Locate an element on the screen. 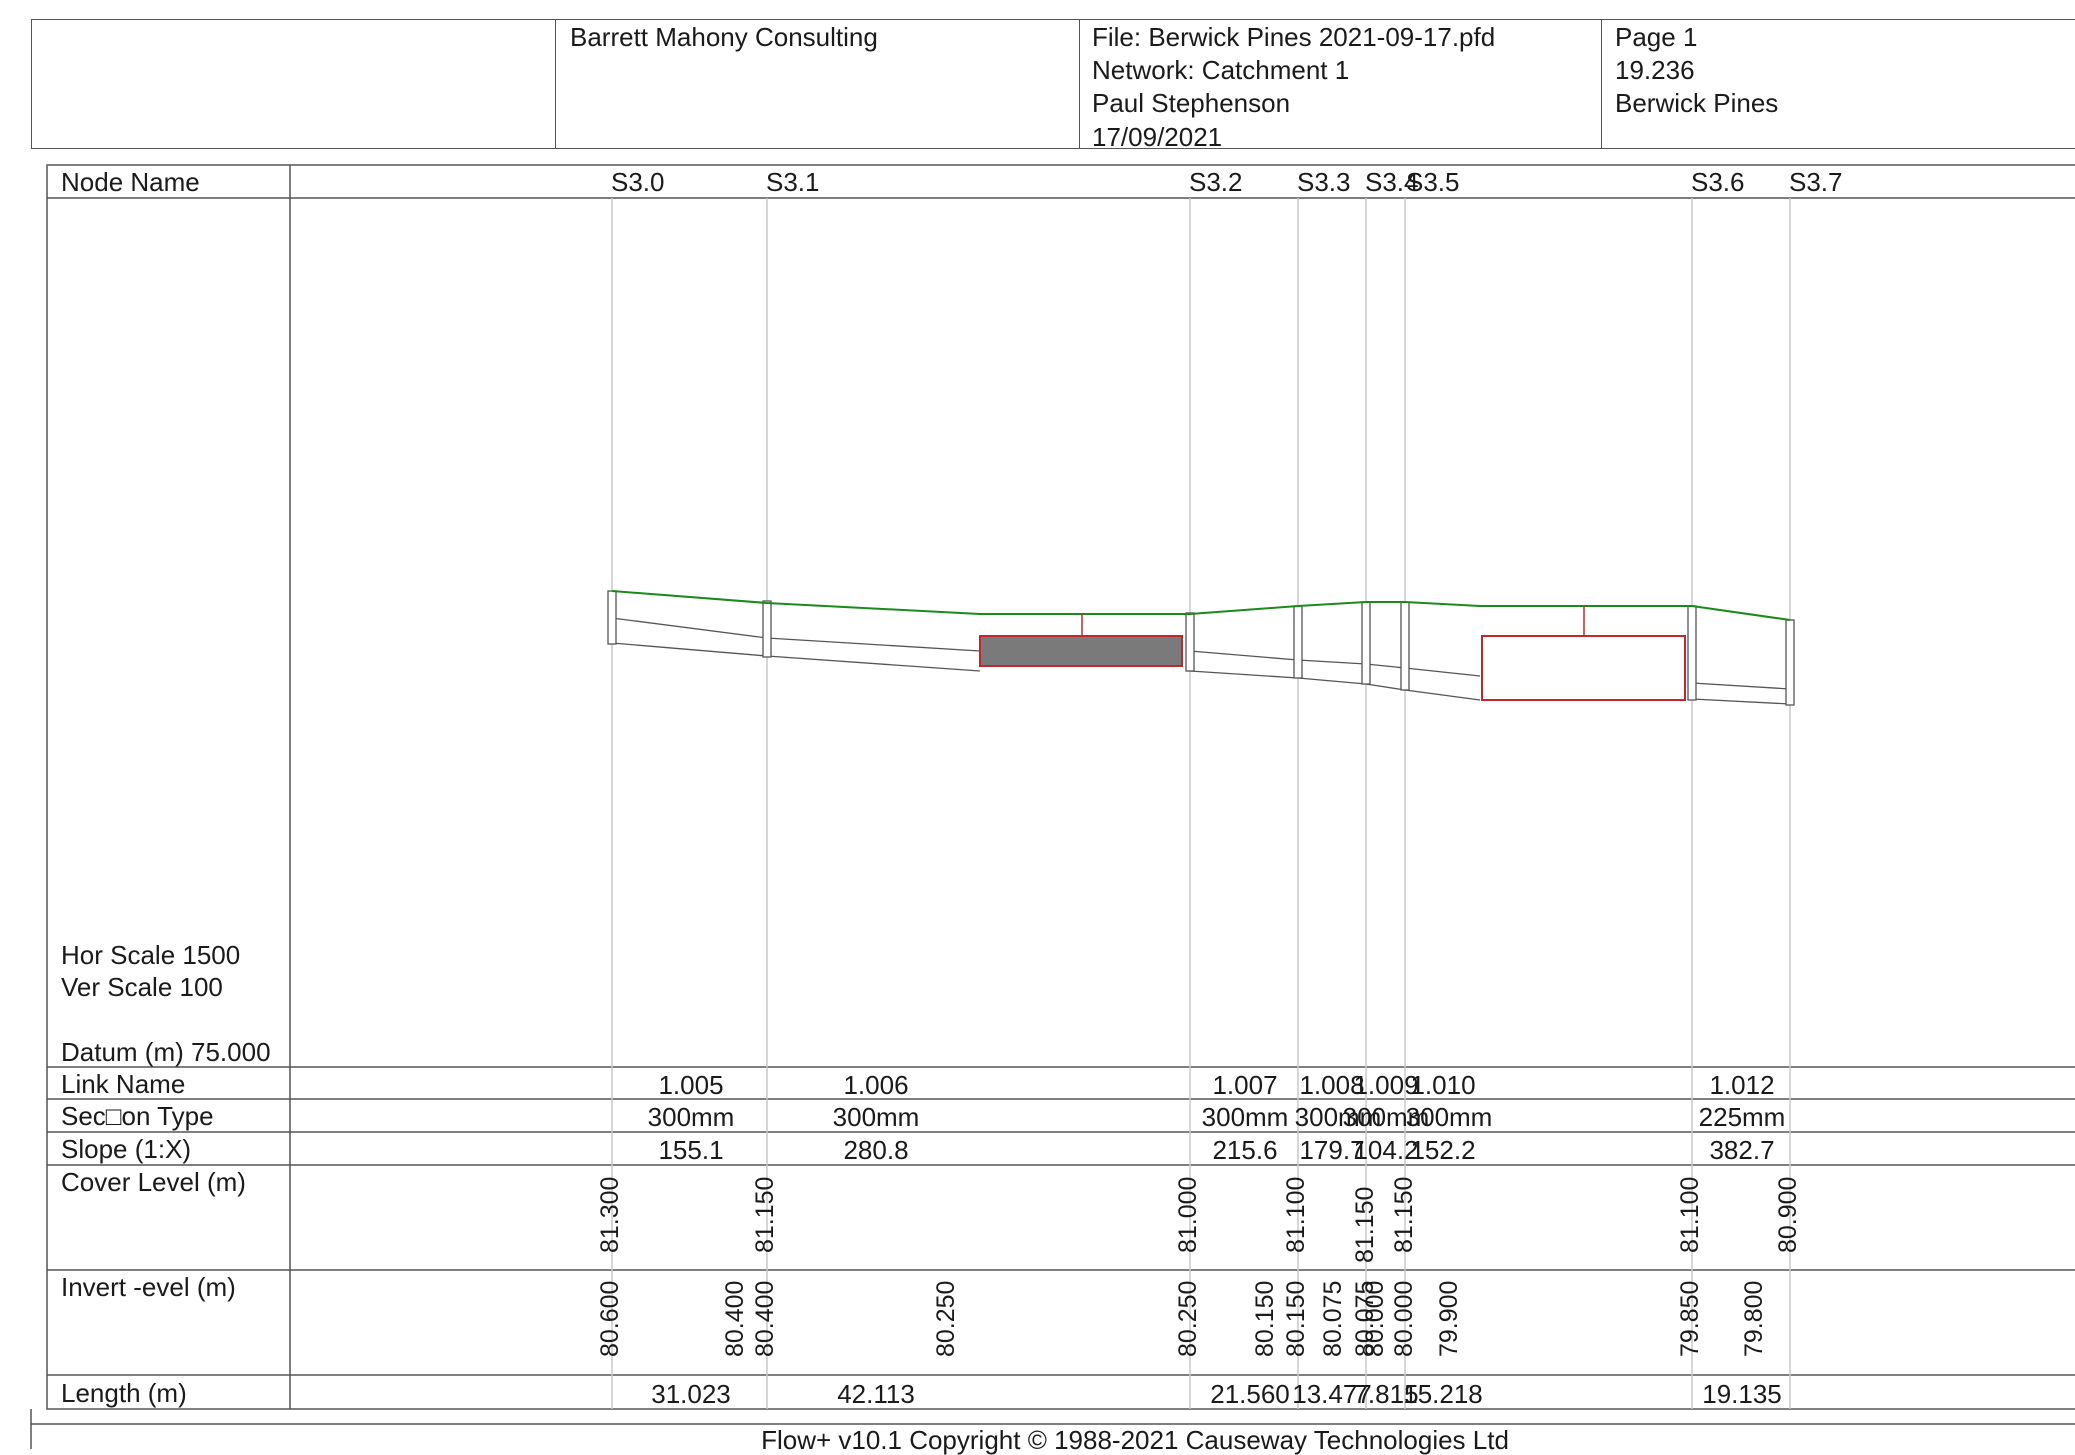 This screenshot has height=1455, width=2075. node-name: S3.4 is located at coordinates (1392, 182).